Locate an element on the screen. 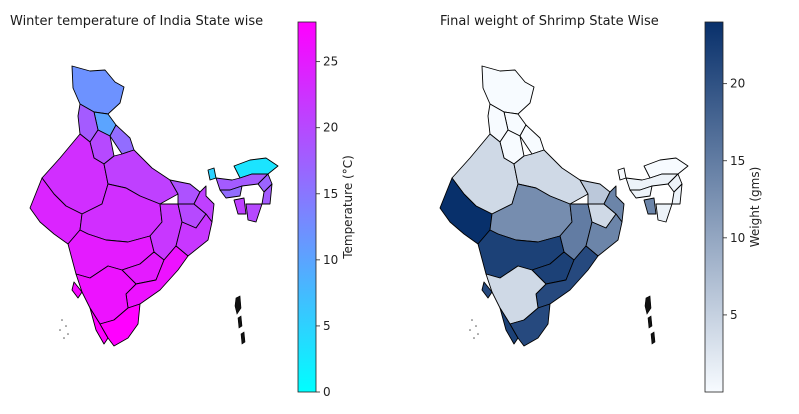  temperature-region-manipur is located at coordinates (267, 194).